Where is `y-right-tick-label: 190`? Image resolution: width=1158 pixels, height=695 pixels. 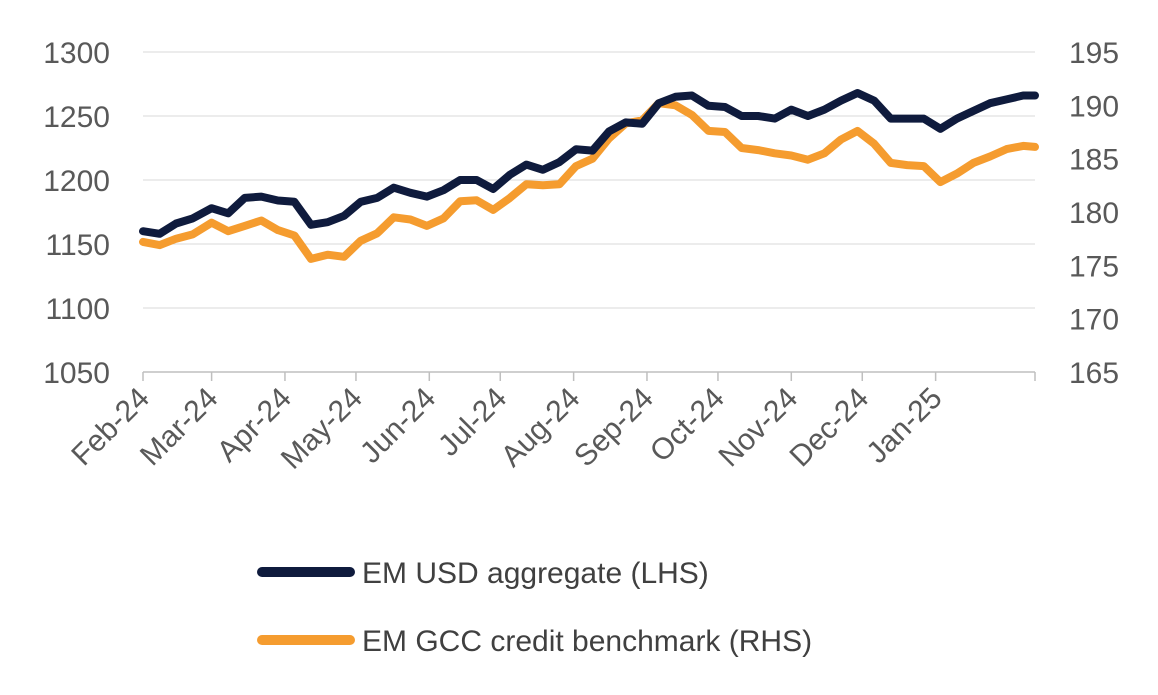
y-right-tick-label: 190 is located at coordinates (1094, 106).